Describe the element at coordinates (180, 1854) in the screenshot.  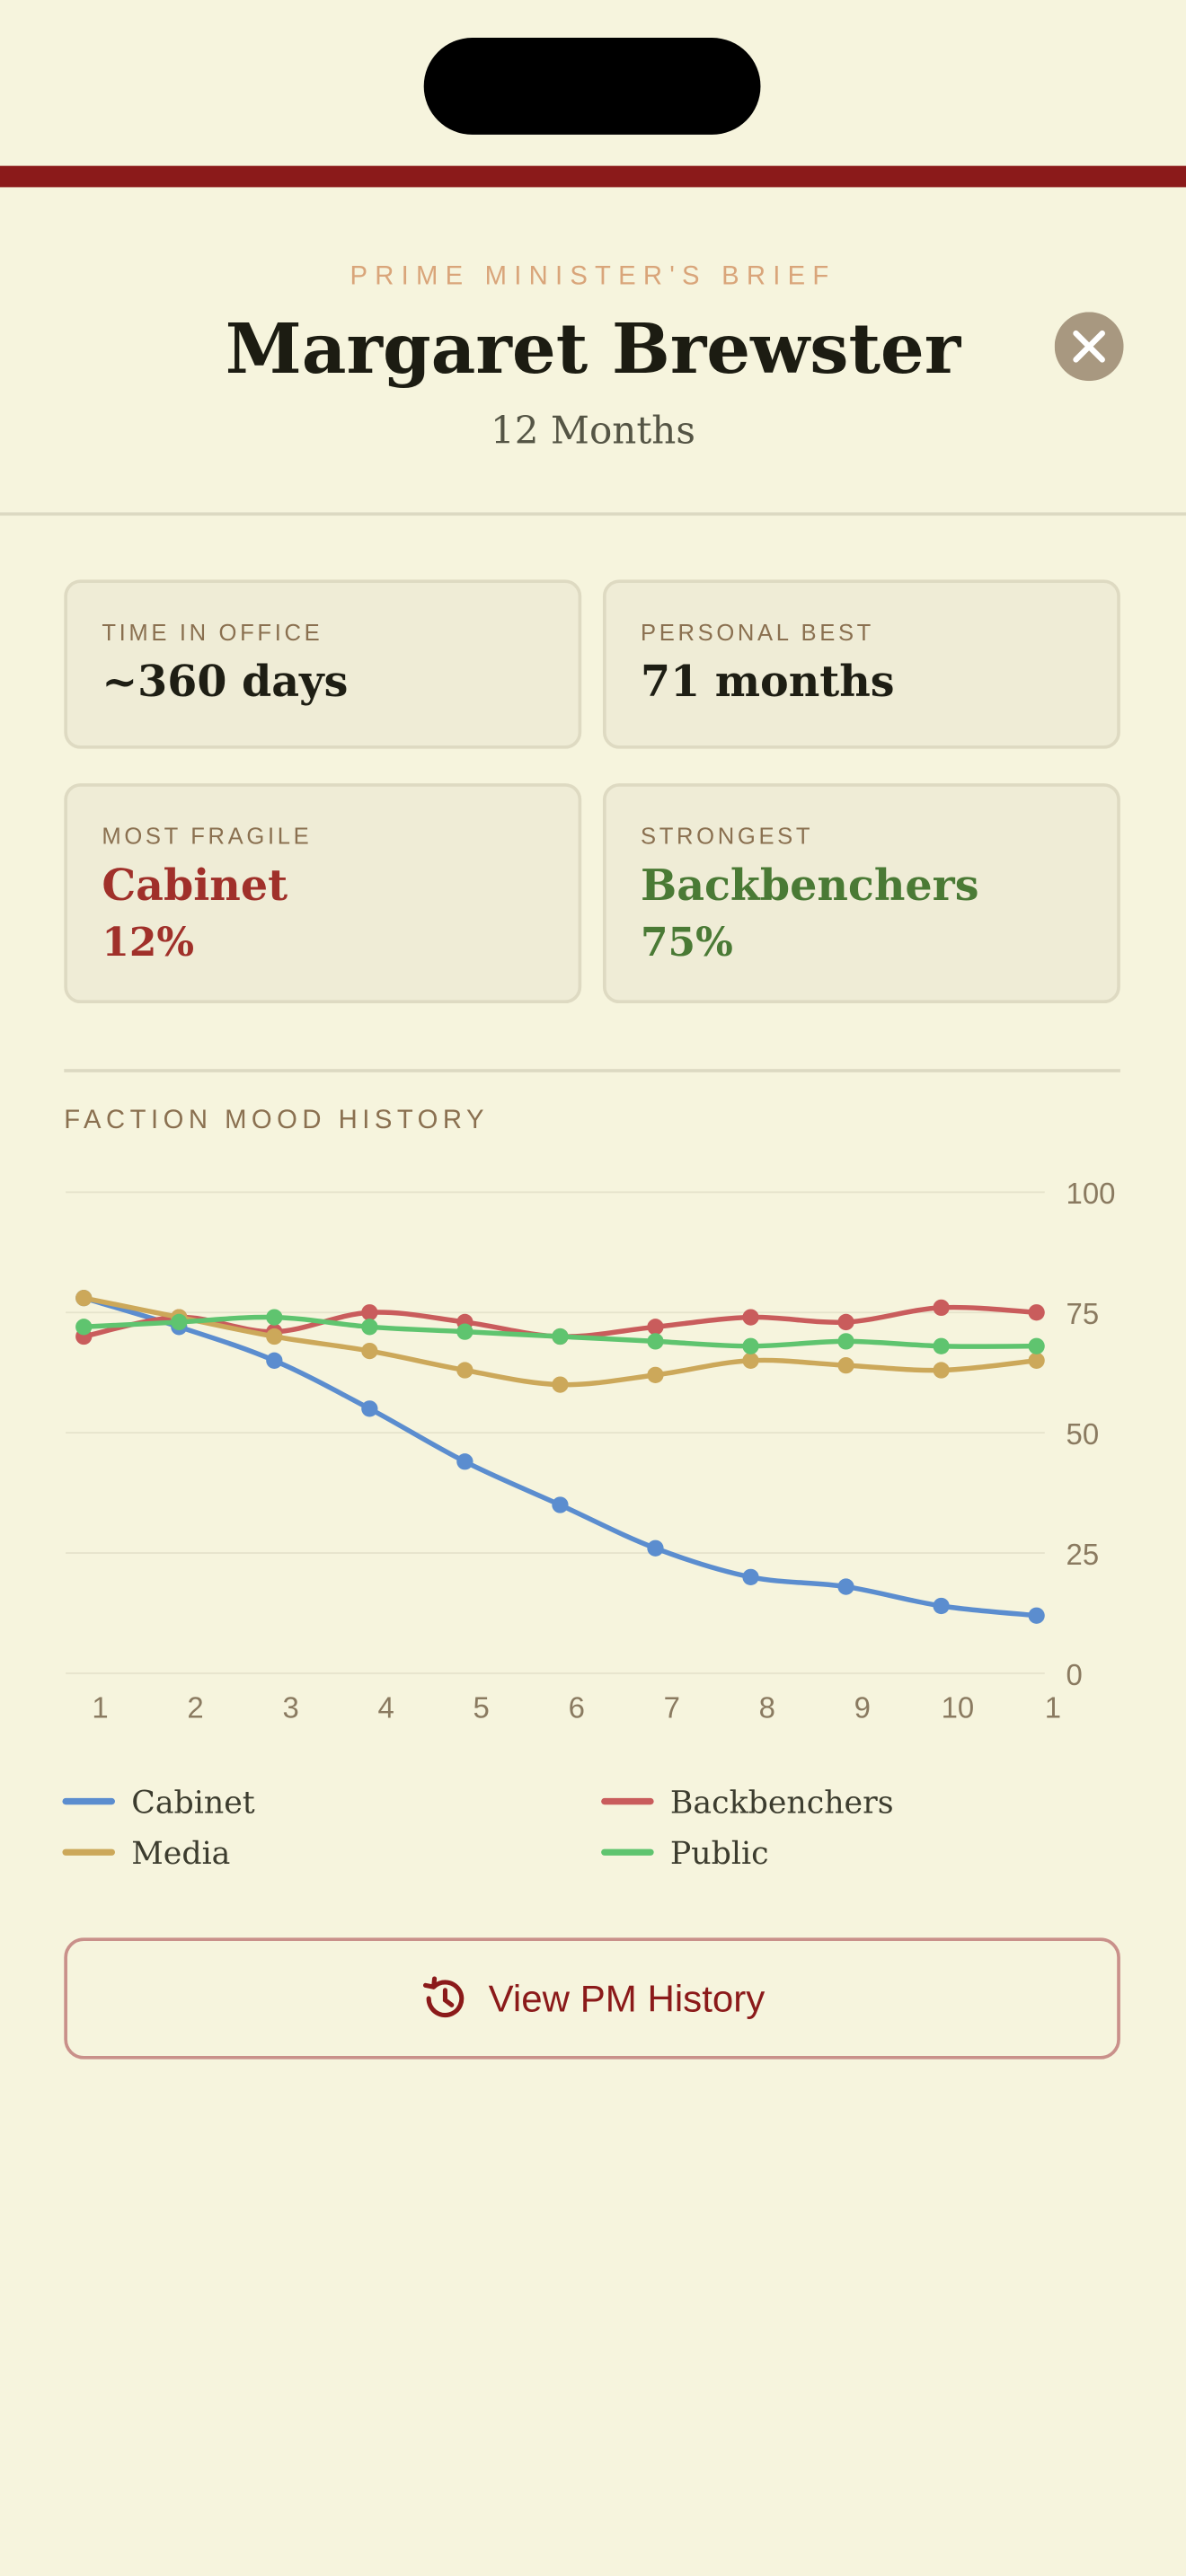
I see `legend-label: Media` at that location.